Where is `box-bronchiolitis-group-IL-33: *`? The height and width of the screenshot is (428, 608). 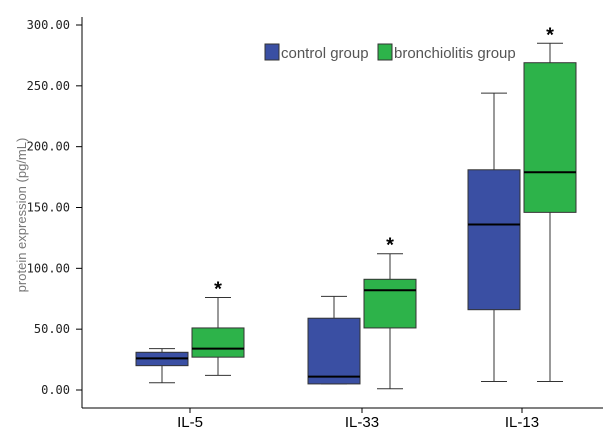 box-bronchiolitis-group-IL-33: * is located at coordinates (390, 312).